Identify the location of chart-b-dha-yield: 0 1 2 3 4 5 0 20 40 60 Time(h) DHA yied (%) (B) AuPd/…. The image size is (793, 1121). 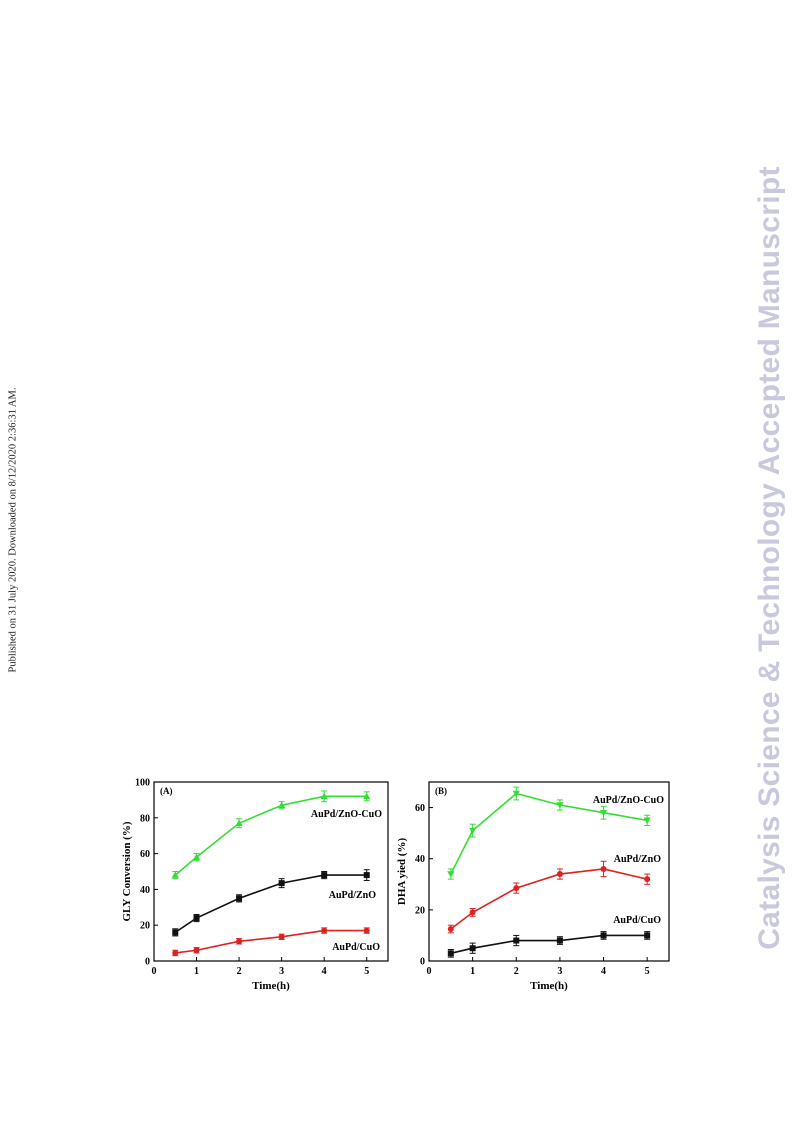
(533, 886).